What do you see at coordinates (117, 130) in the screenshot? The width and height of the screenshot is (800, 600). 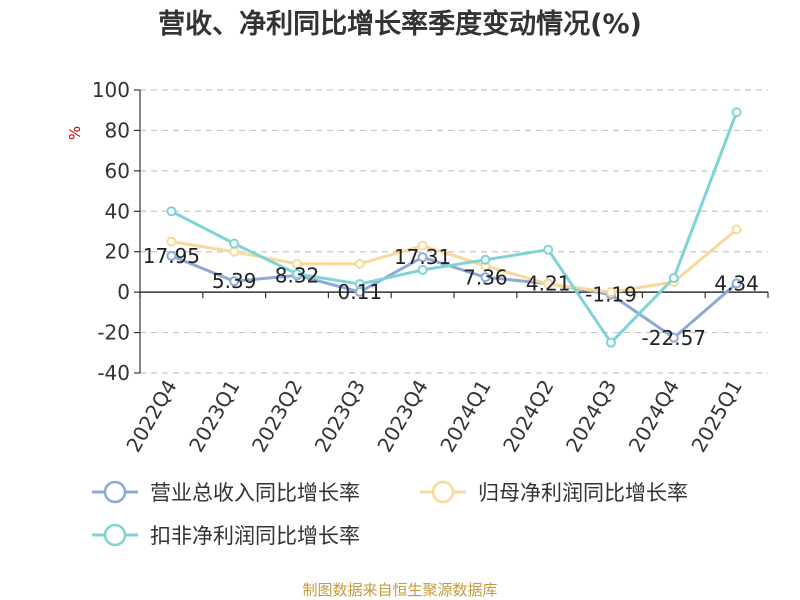 I see `y-tick-label: 80` at bounding box center [117, 130].